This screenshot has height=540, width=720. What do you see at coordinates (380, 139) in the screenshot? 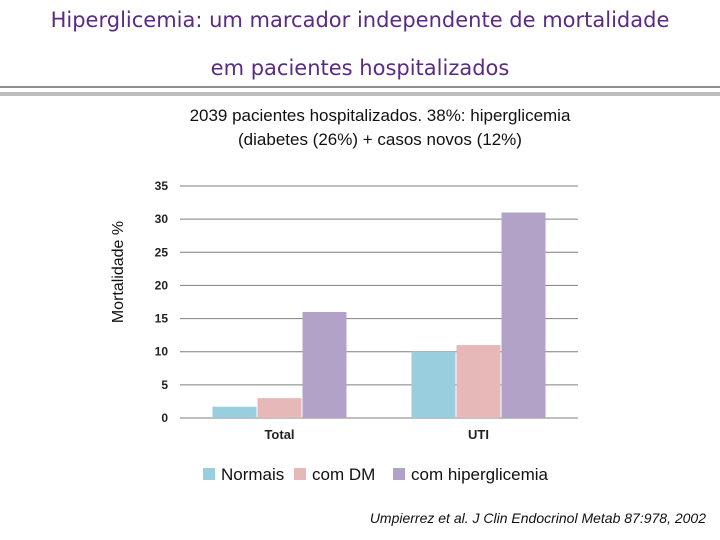
I see `chart-subtitle-line2: (diabetes (26%) + casos novos (12%)` at bounding box center [380, 139].